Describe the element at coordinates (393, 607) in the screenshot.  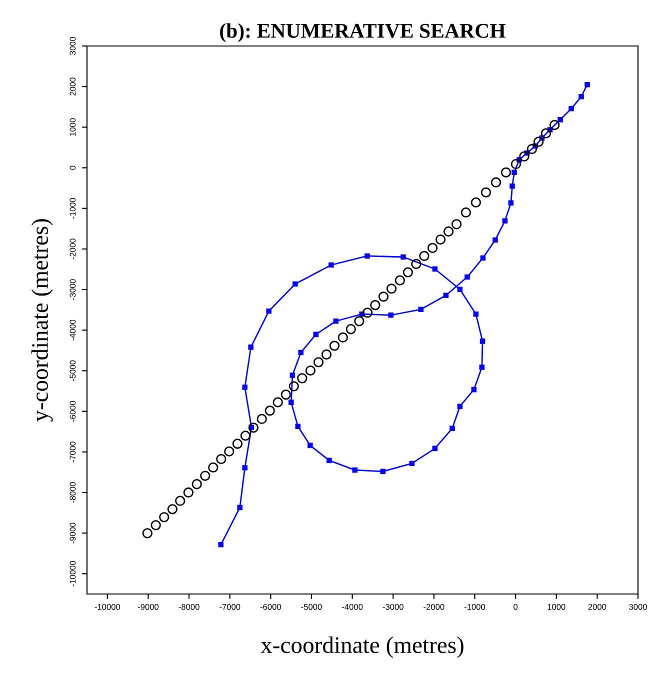
I see `x-tick-label: -3000` at that location.